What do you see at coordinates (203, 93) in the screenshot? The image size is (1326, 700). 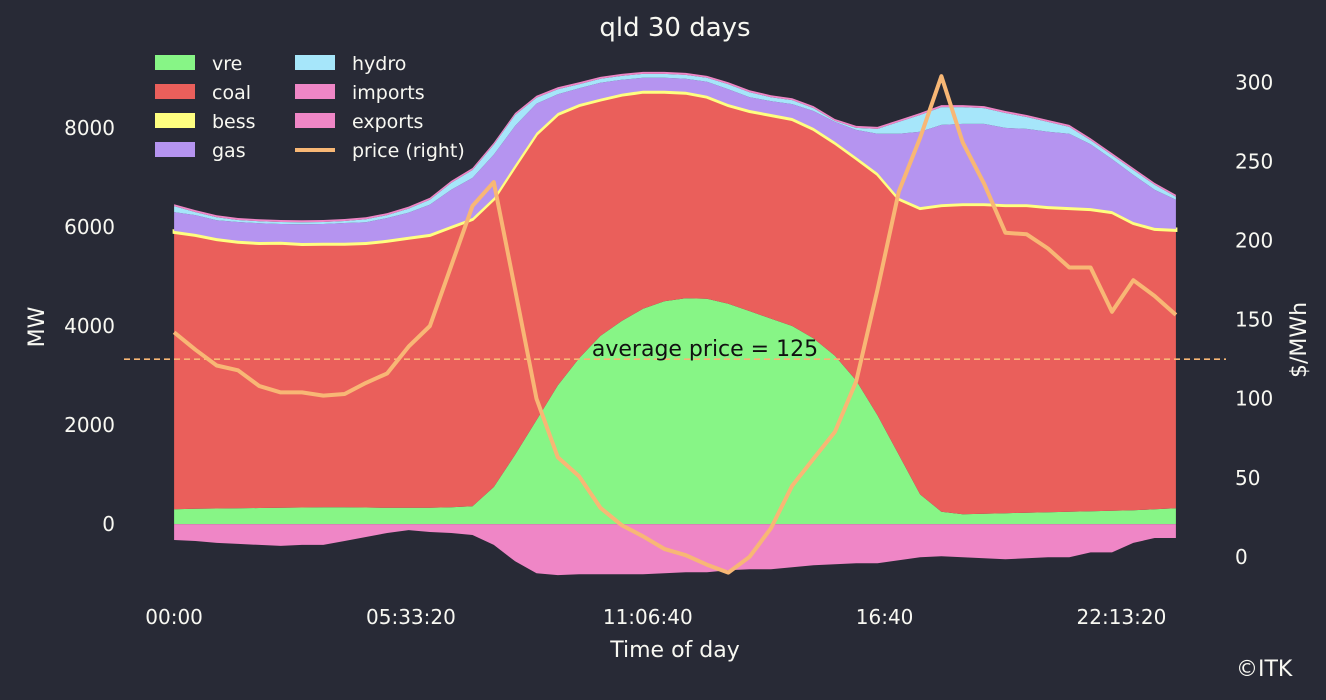 I see `legend-item-coal: coal` at bounding box center [203, 93].